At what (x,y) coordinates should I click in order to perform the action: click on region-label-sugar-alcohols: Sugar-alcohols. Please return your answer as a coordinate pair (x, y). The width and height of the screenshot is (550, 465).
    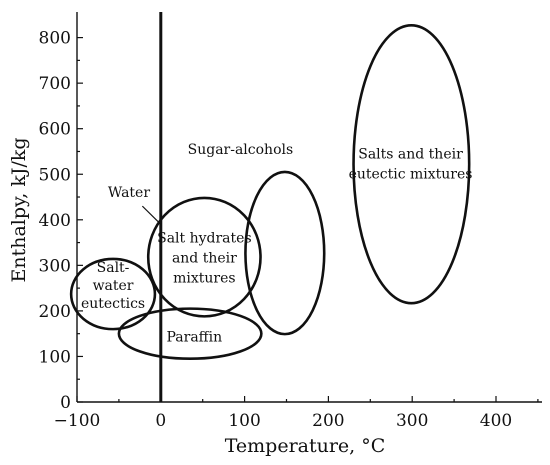
    Looking at the image, I should click on (241, 150).